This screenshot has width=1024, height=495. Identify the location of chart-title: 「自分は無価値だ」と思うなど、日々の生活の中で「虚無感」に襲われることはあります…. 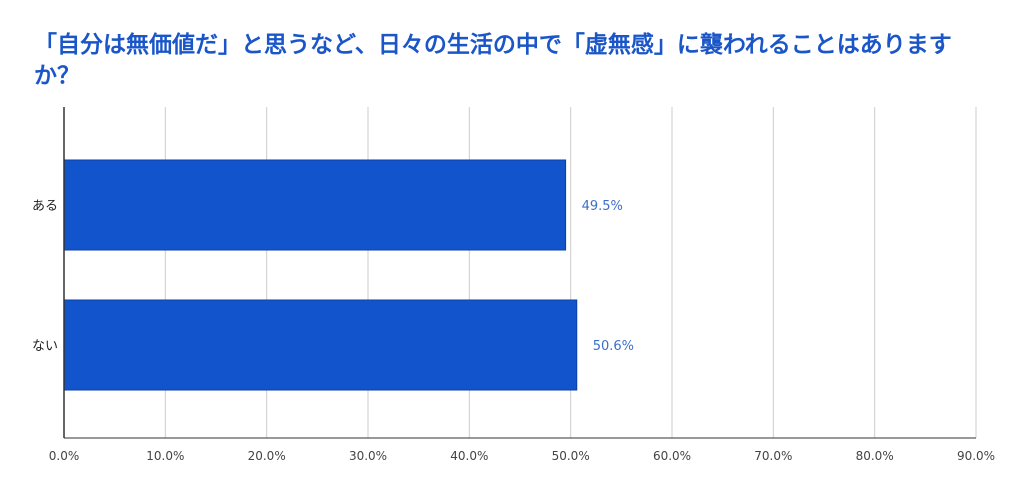
(493, 60).